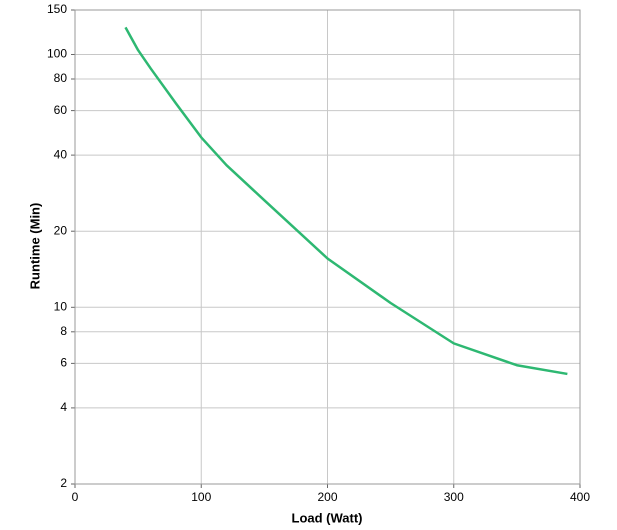 The image size is (617, 530). Describe the element at coordinates (61, 306) in the screenshot. I see `y-tick-label: 10` at that location.